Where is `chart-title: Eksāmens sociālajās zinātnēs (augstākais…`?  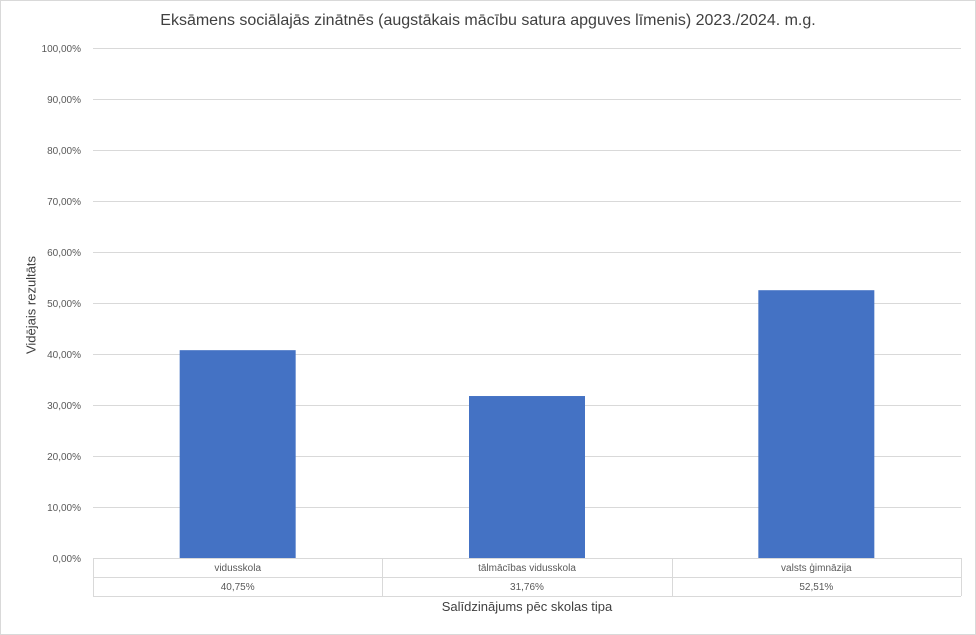 chart-title: Eksāmens sociālajās zinātnēs (augstākais… is located at coordinates (488, 20).